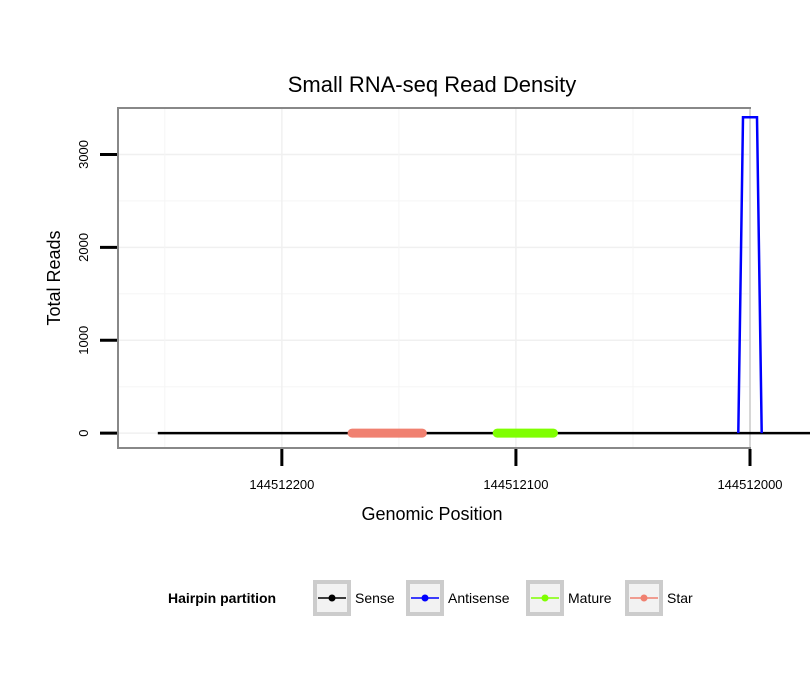  I want to click on y-tick-label: 3000, so click(83, 154).